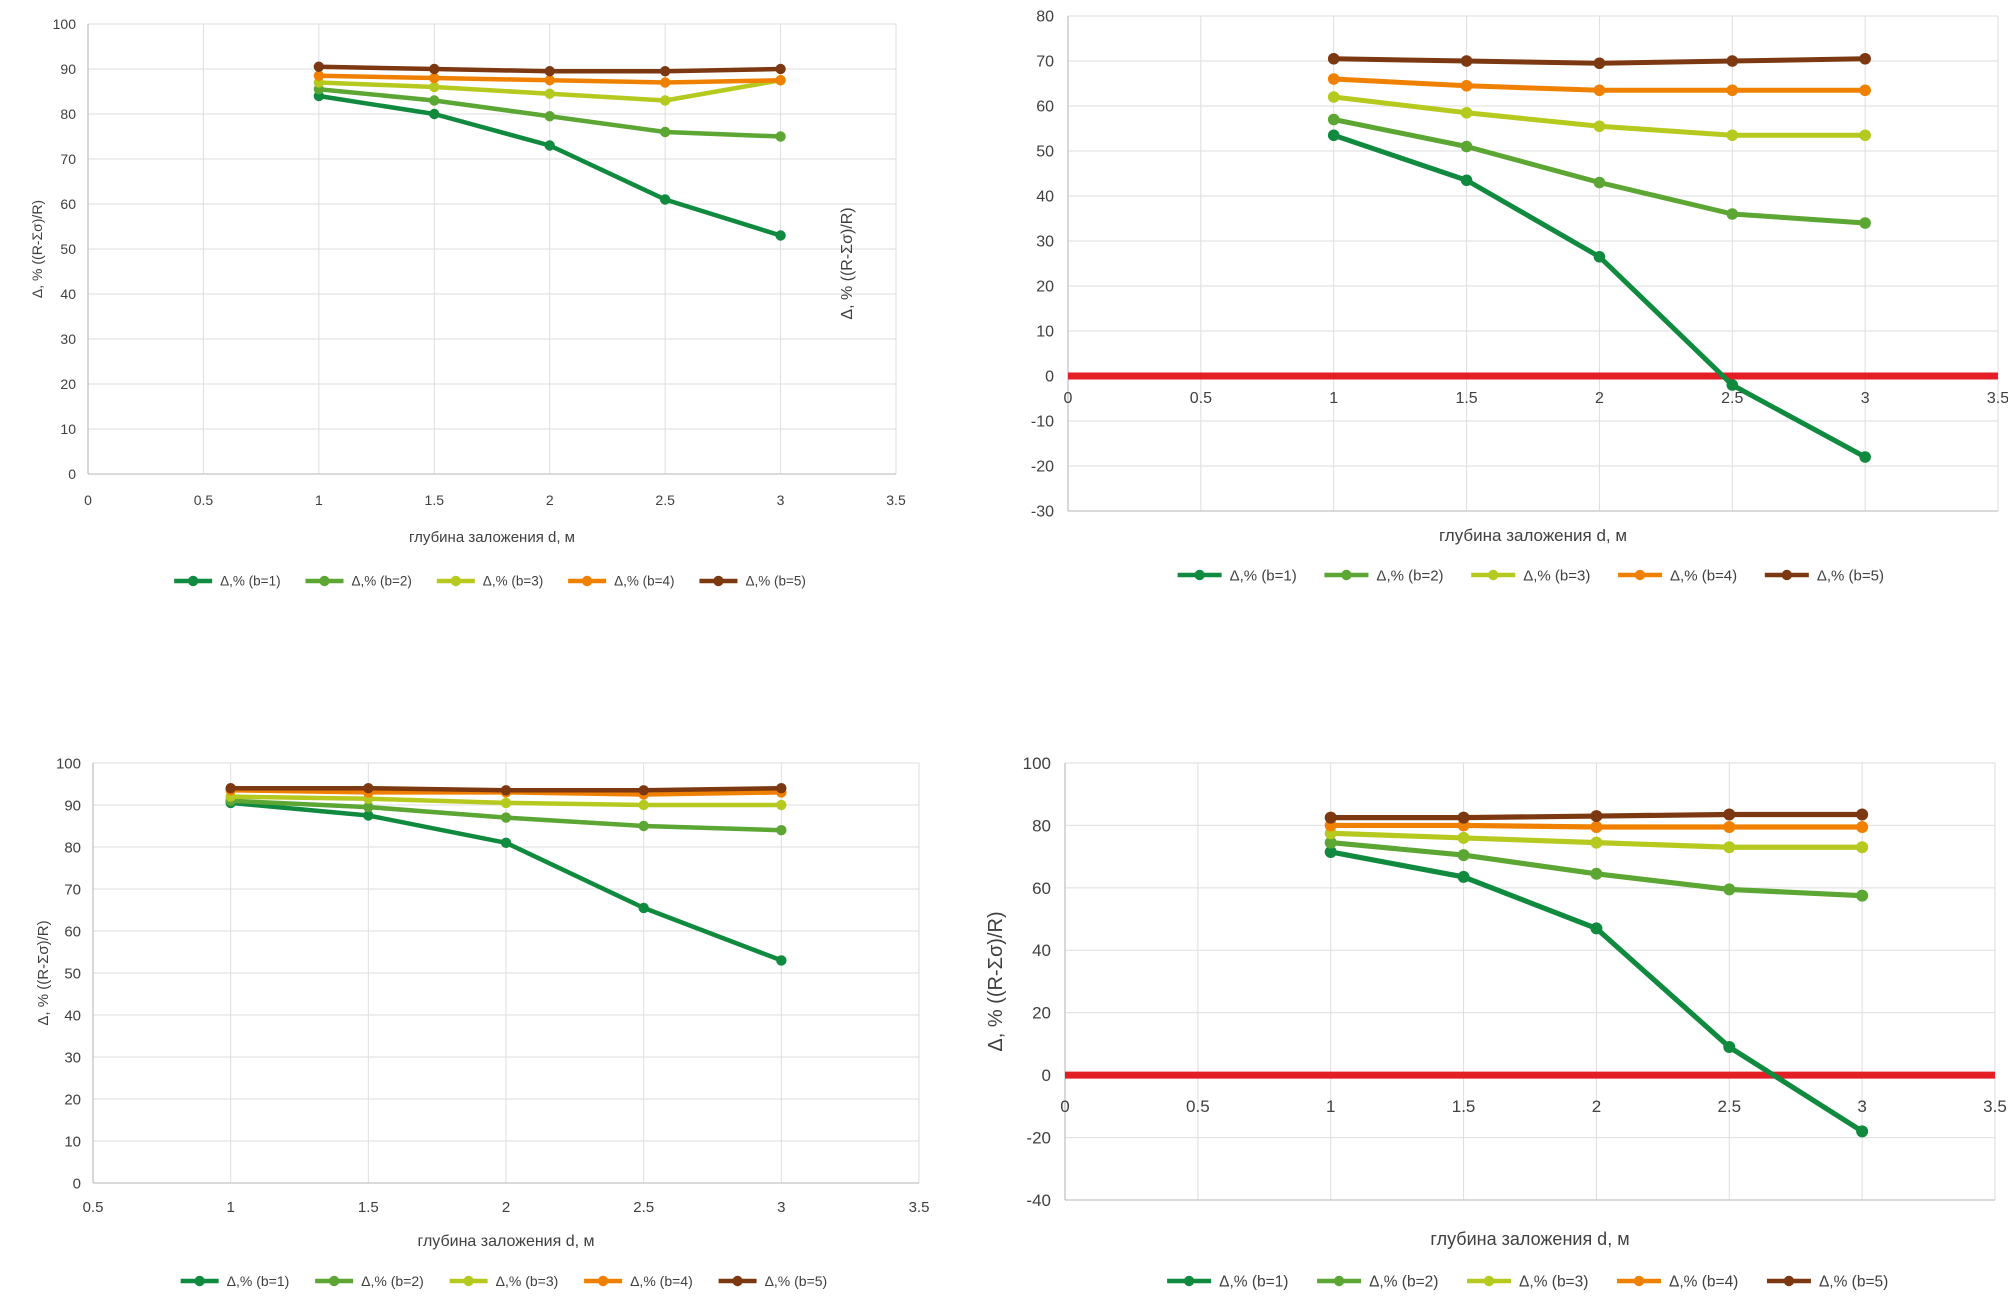 The height and width of the screenshot is (1307, 2008). I want to click on legend-item-b5: Δ,% (b=5), so click(1824, 575).